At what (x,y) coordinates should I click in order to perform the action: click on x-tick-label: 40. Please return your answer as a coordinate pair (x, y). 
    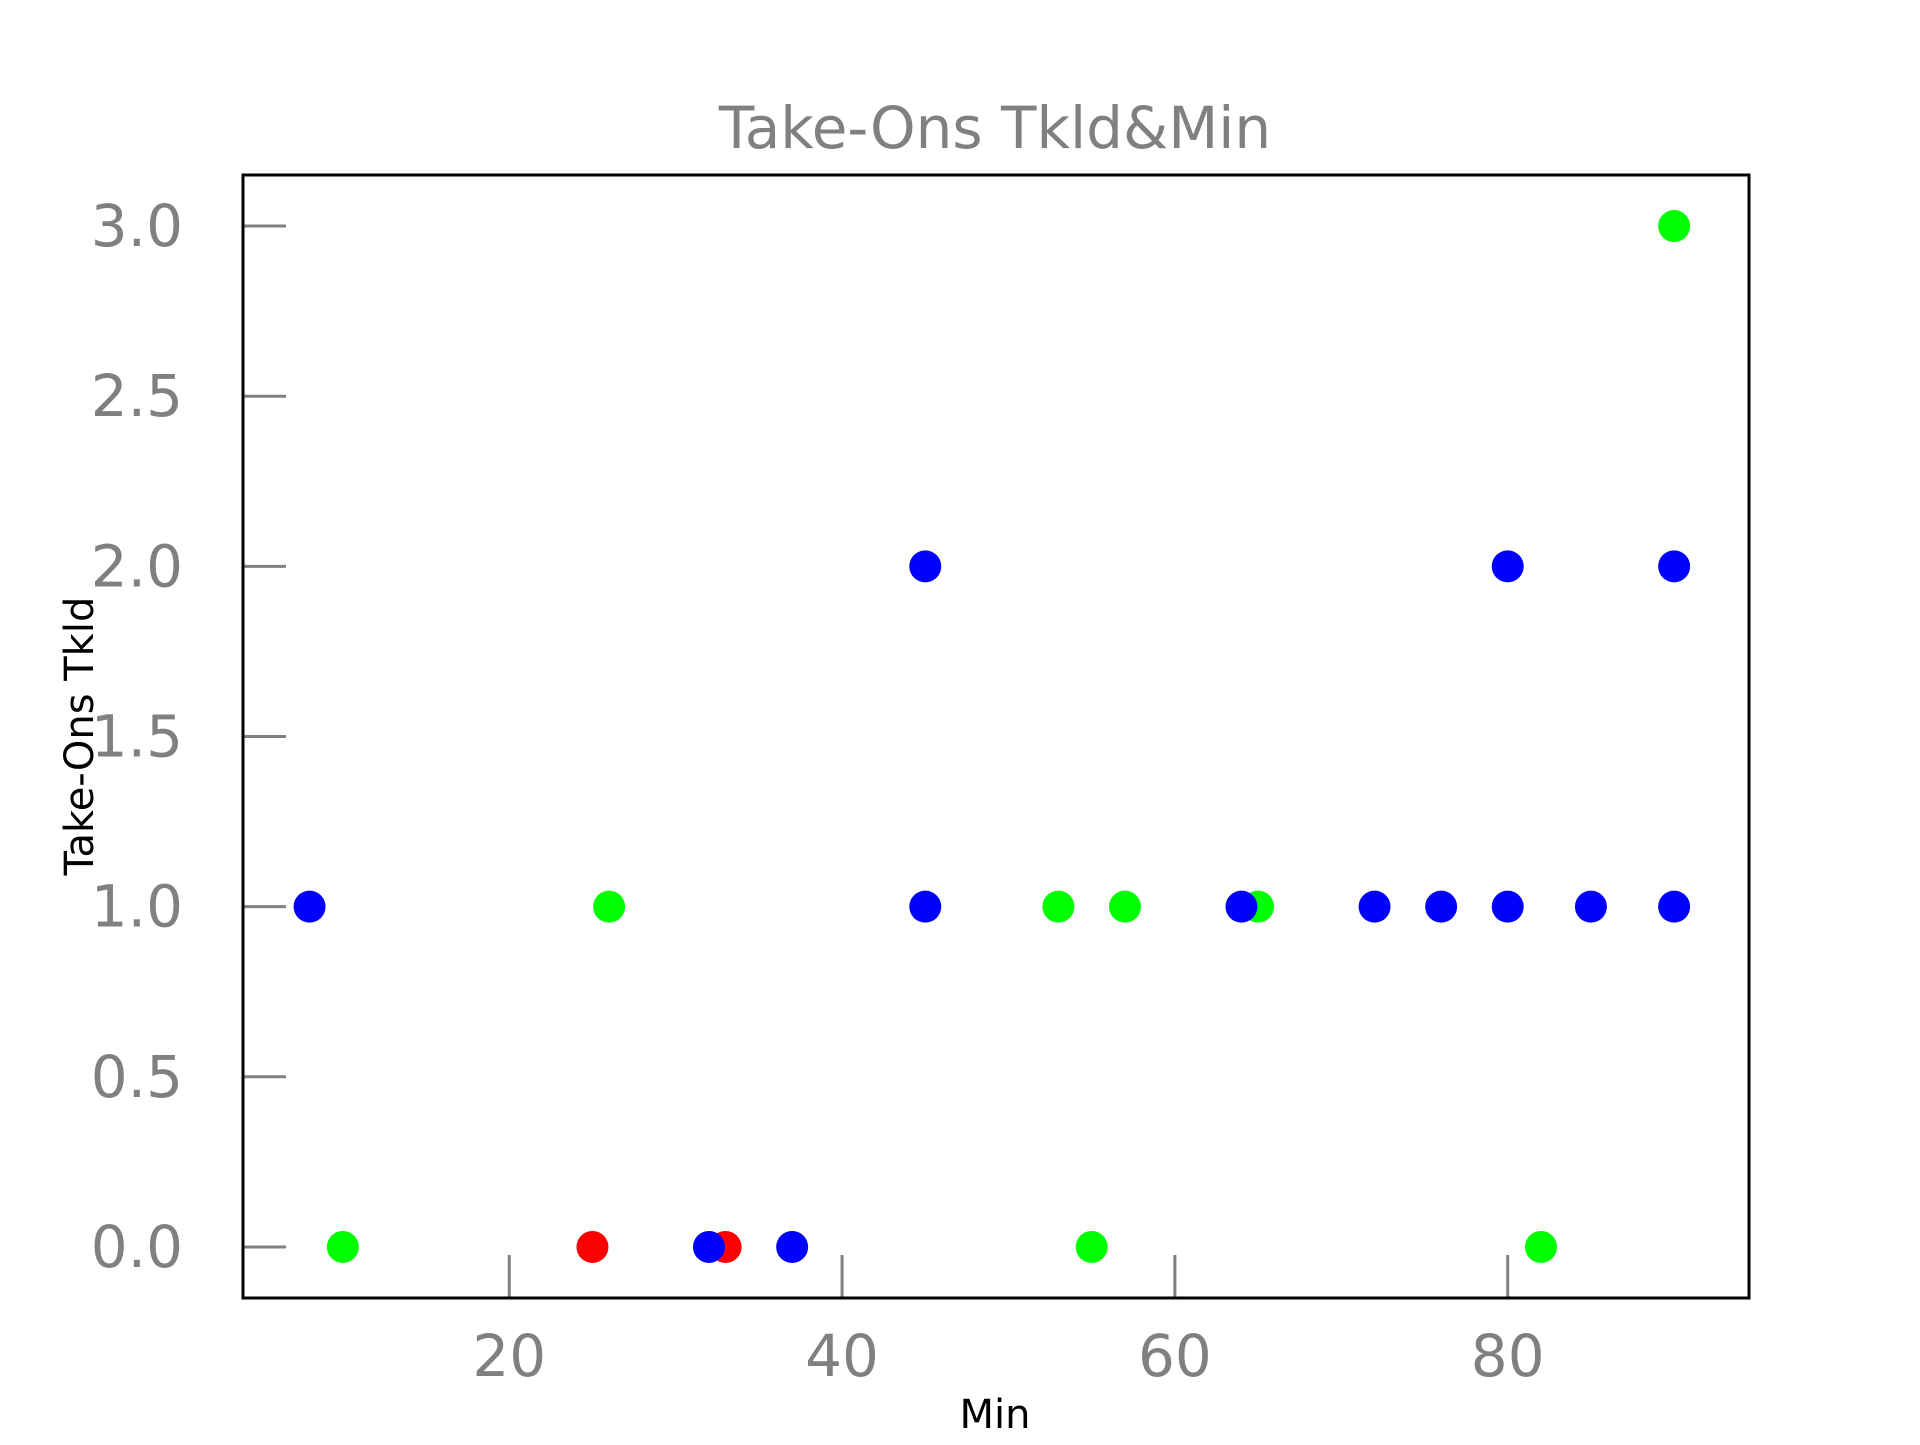
    Looking at the image, I should click on (842, 1356).